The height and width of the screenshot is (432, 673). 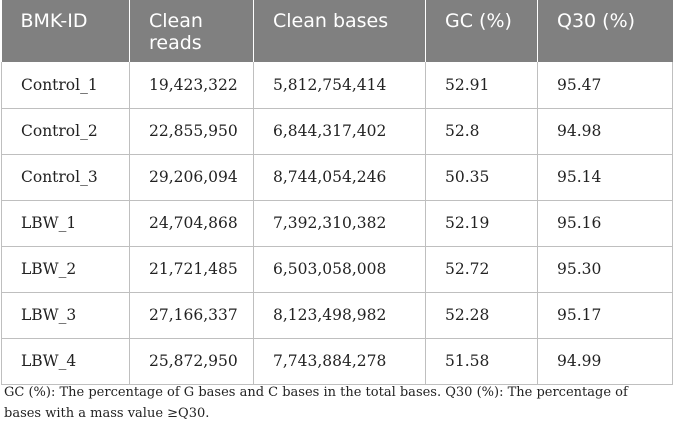 What do you see at coordinates (481, 177) in the screenshot?
I see `cell-gc: 50.35` at bounding box center [481, 177].